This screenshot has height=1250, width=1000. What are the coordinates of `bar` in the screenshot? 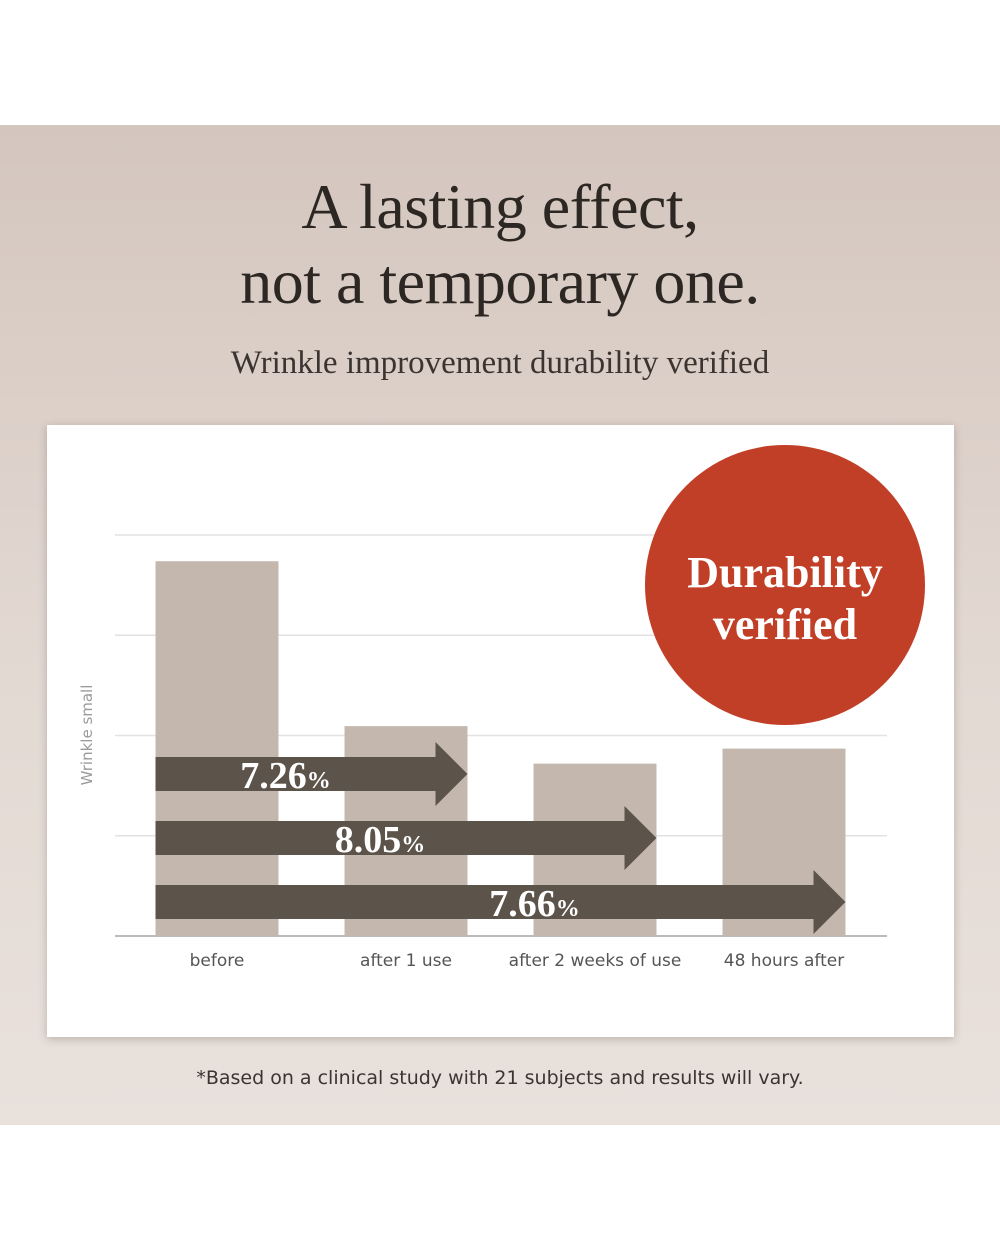 It's located at (217, 748).